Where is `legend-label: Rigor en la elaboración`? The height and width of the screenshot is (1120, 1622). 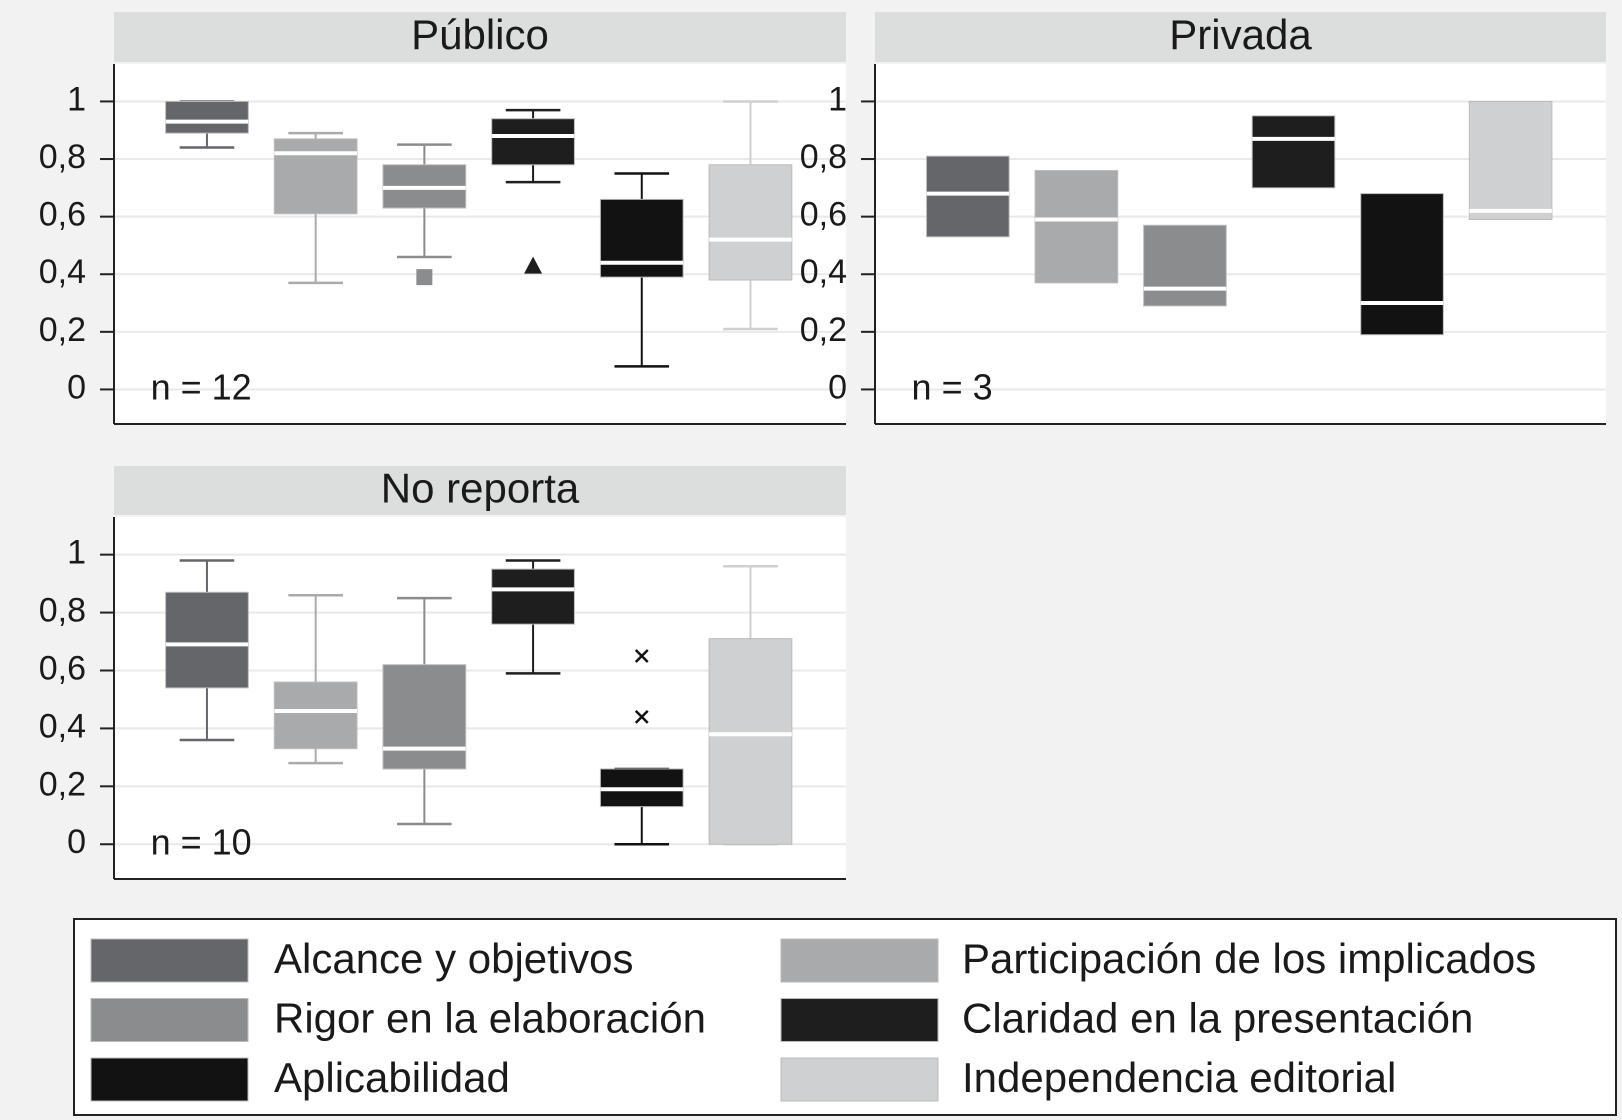 legend-label: Rigor en la elaboración is located at coordinates (490, 1018).